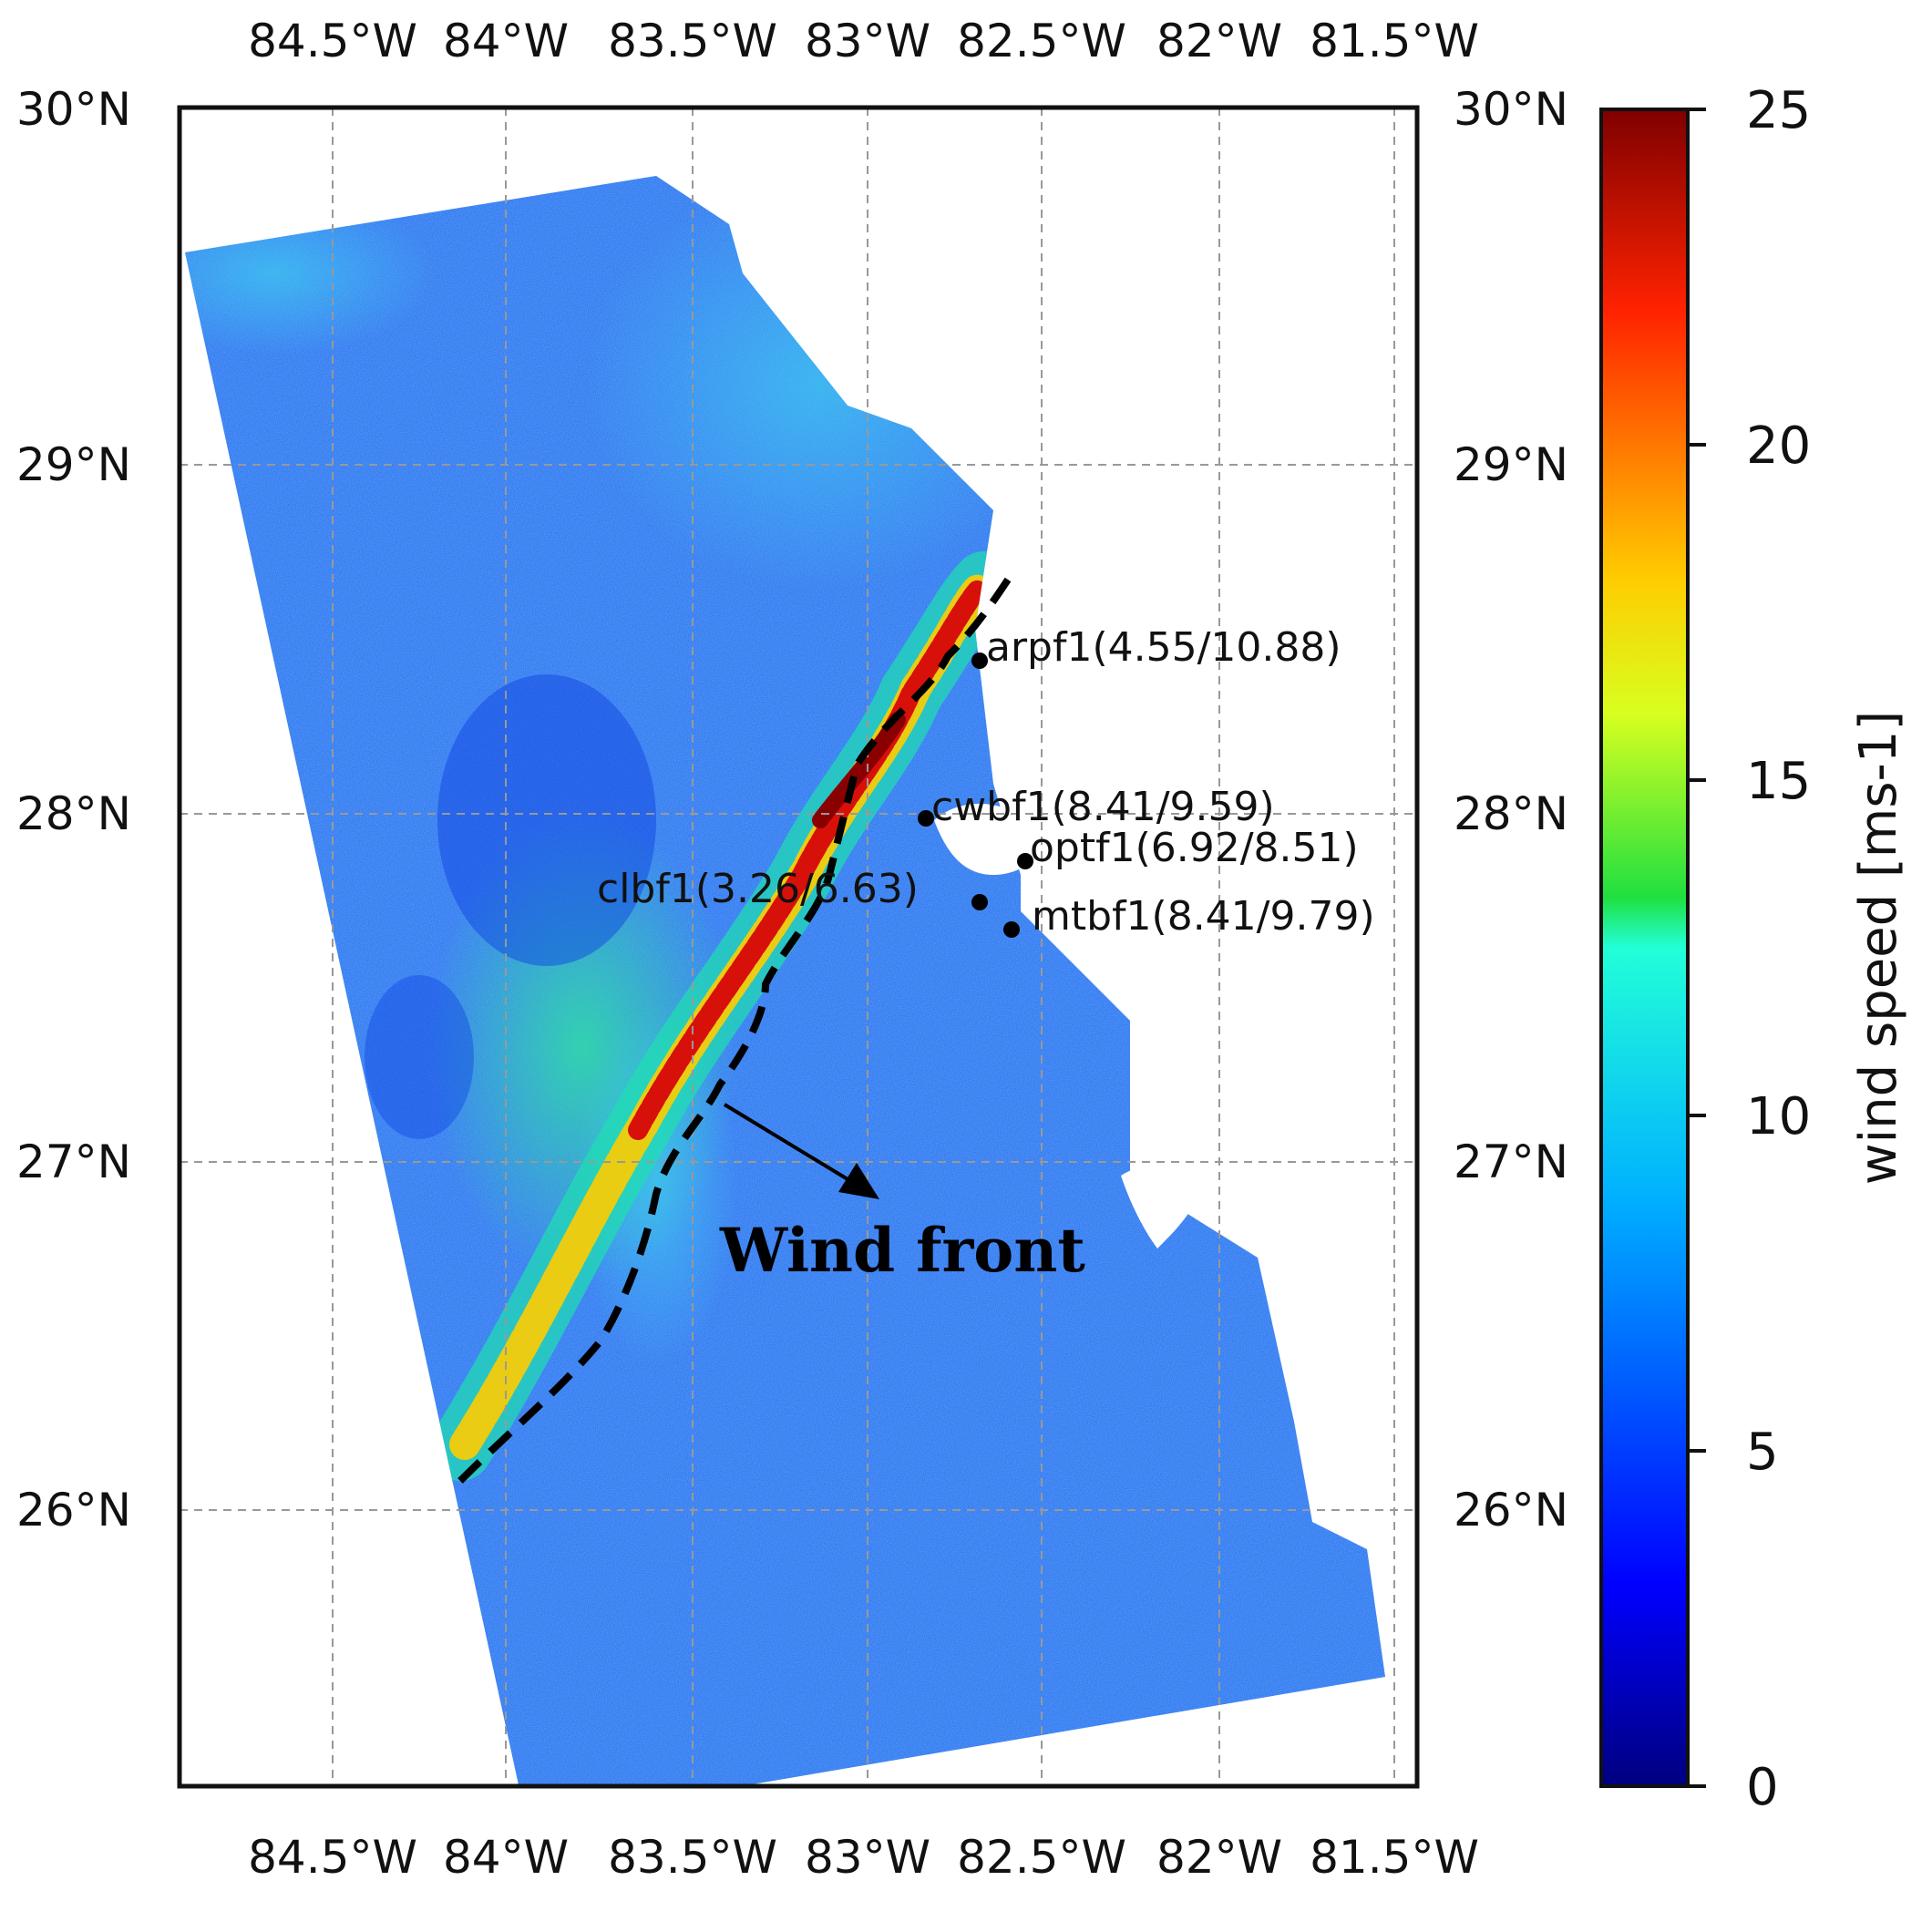 The image size is (1932, 1932). Describe the element at coordinates (1511, 1510) in the screenshot. I see `right-tick-26n: 26°N` at that location.